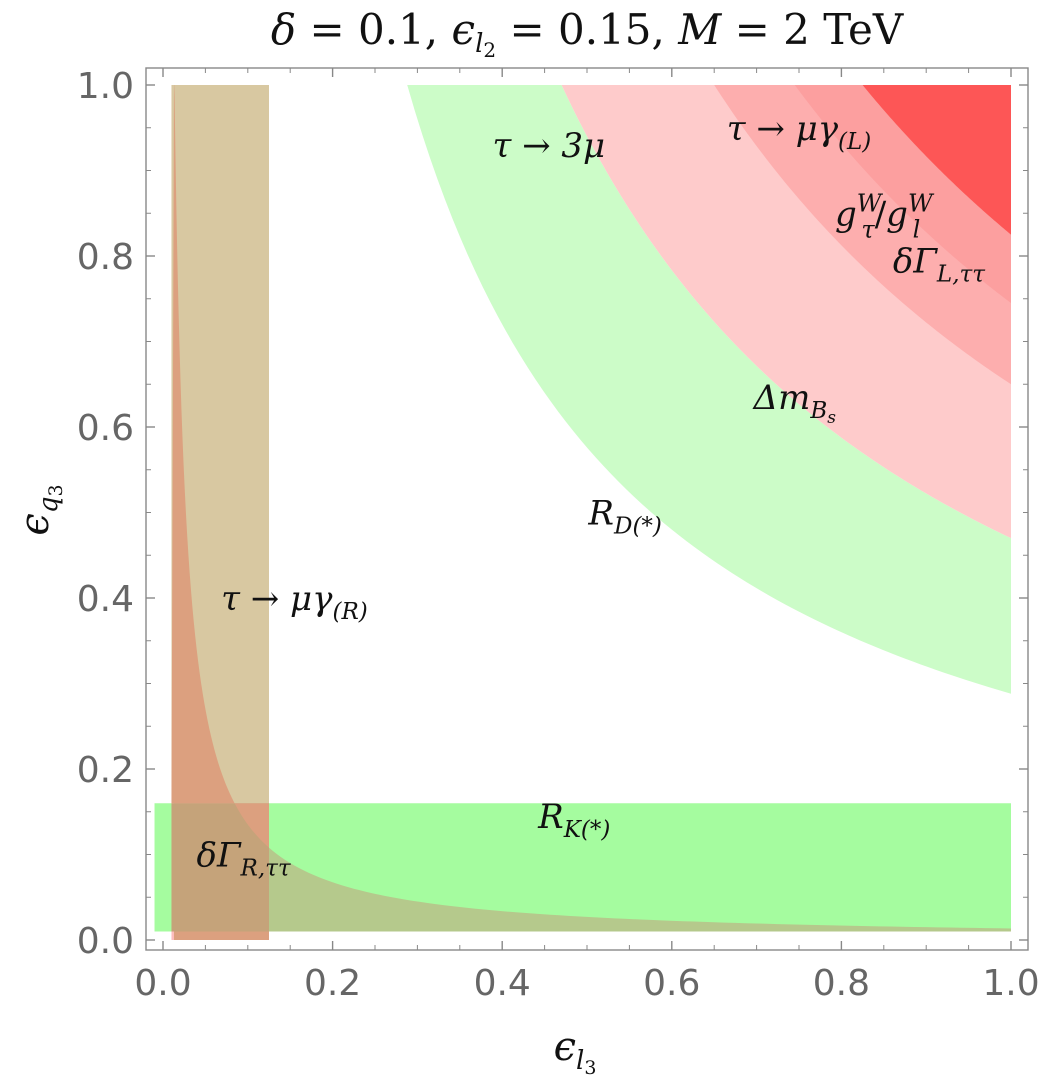 This screenshot has width=1042, height=1078. What do you see at coordinates (105, 428) in the screenshot?
I see `y-tick-label: 0.6` at bounding box center [105, 428].